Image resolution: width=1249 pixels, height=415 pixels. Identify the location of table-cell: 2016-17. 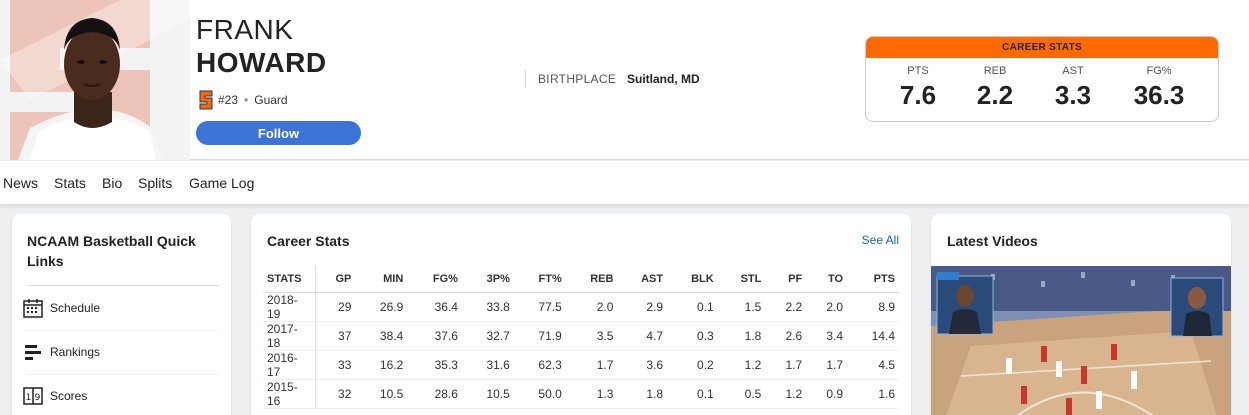
(289, 365).